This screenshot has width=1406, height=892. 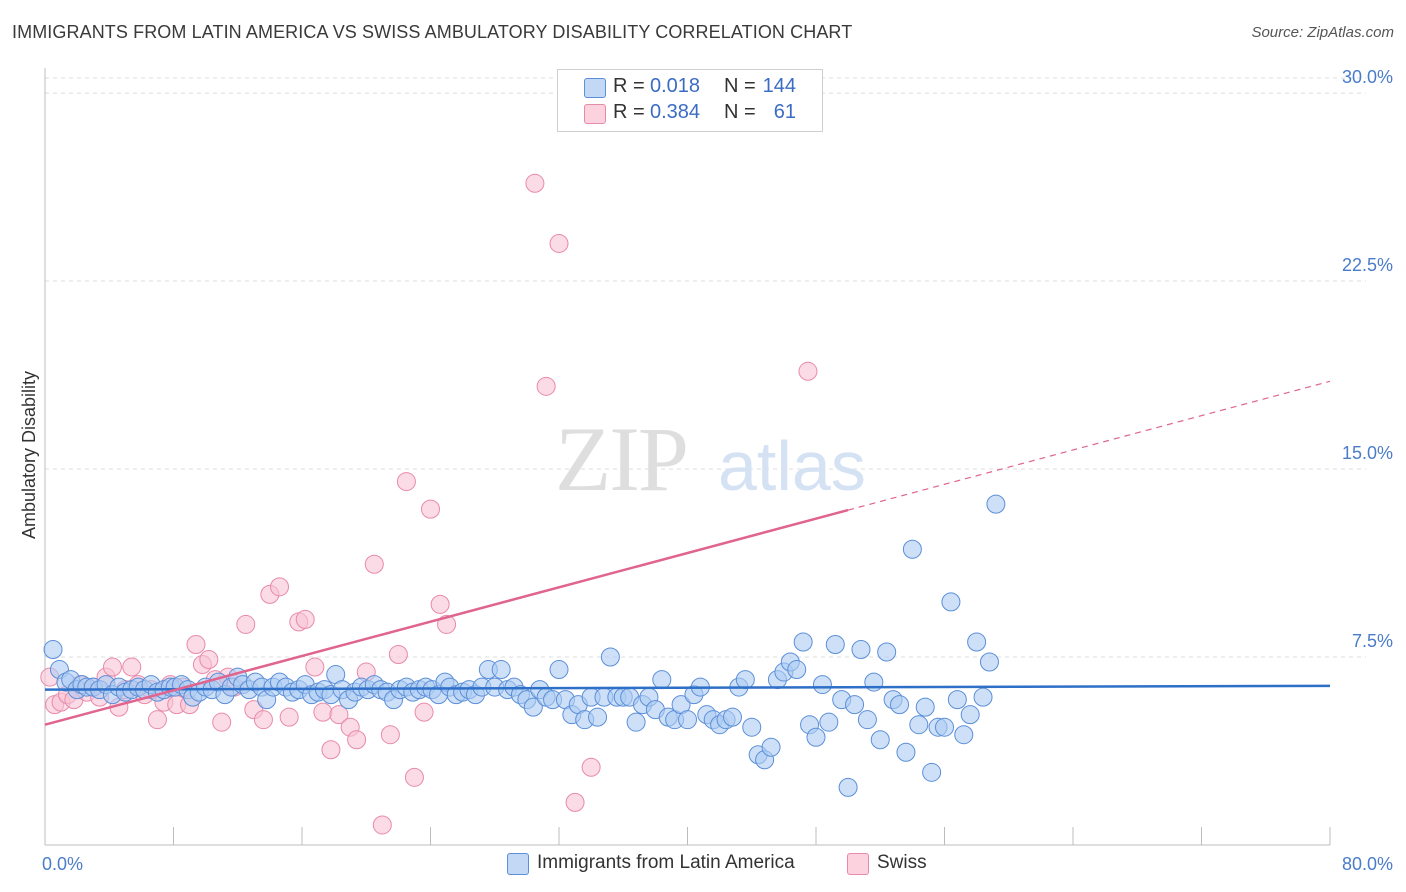 I want to click on watermark-atlas: atlas, so click(x=792, y=466).